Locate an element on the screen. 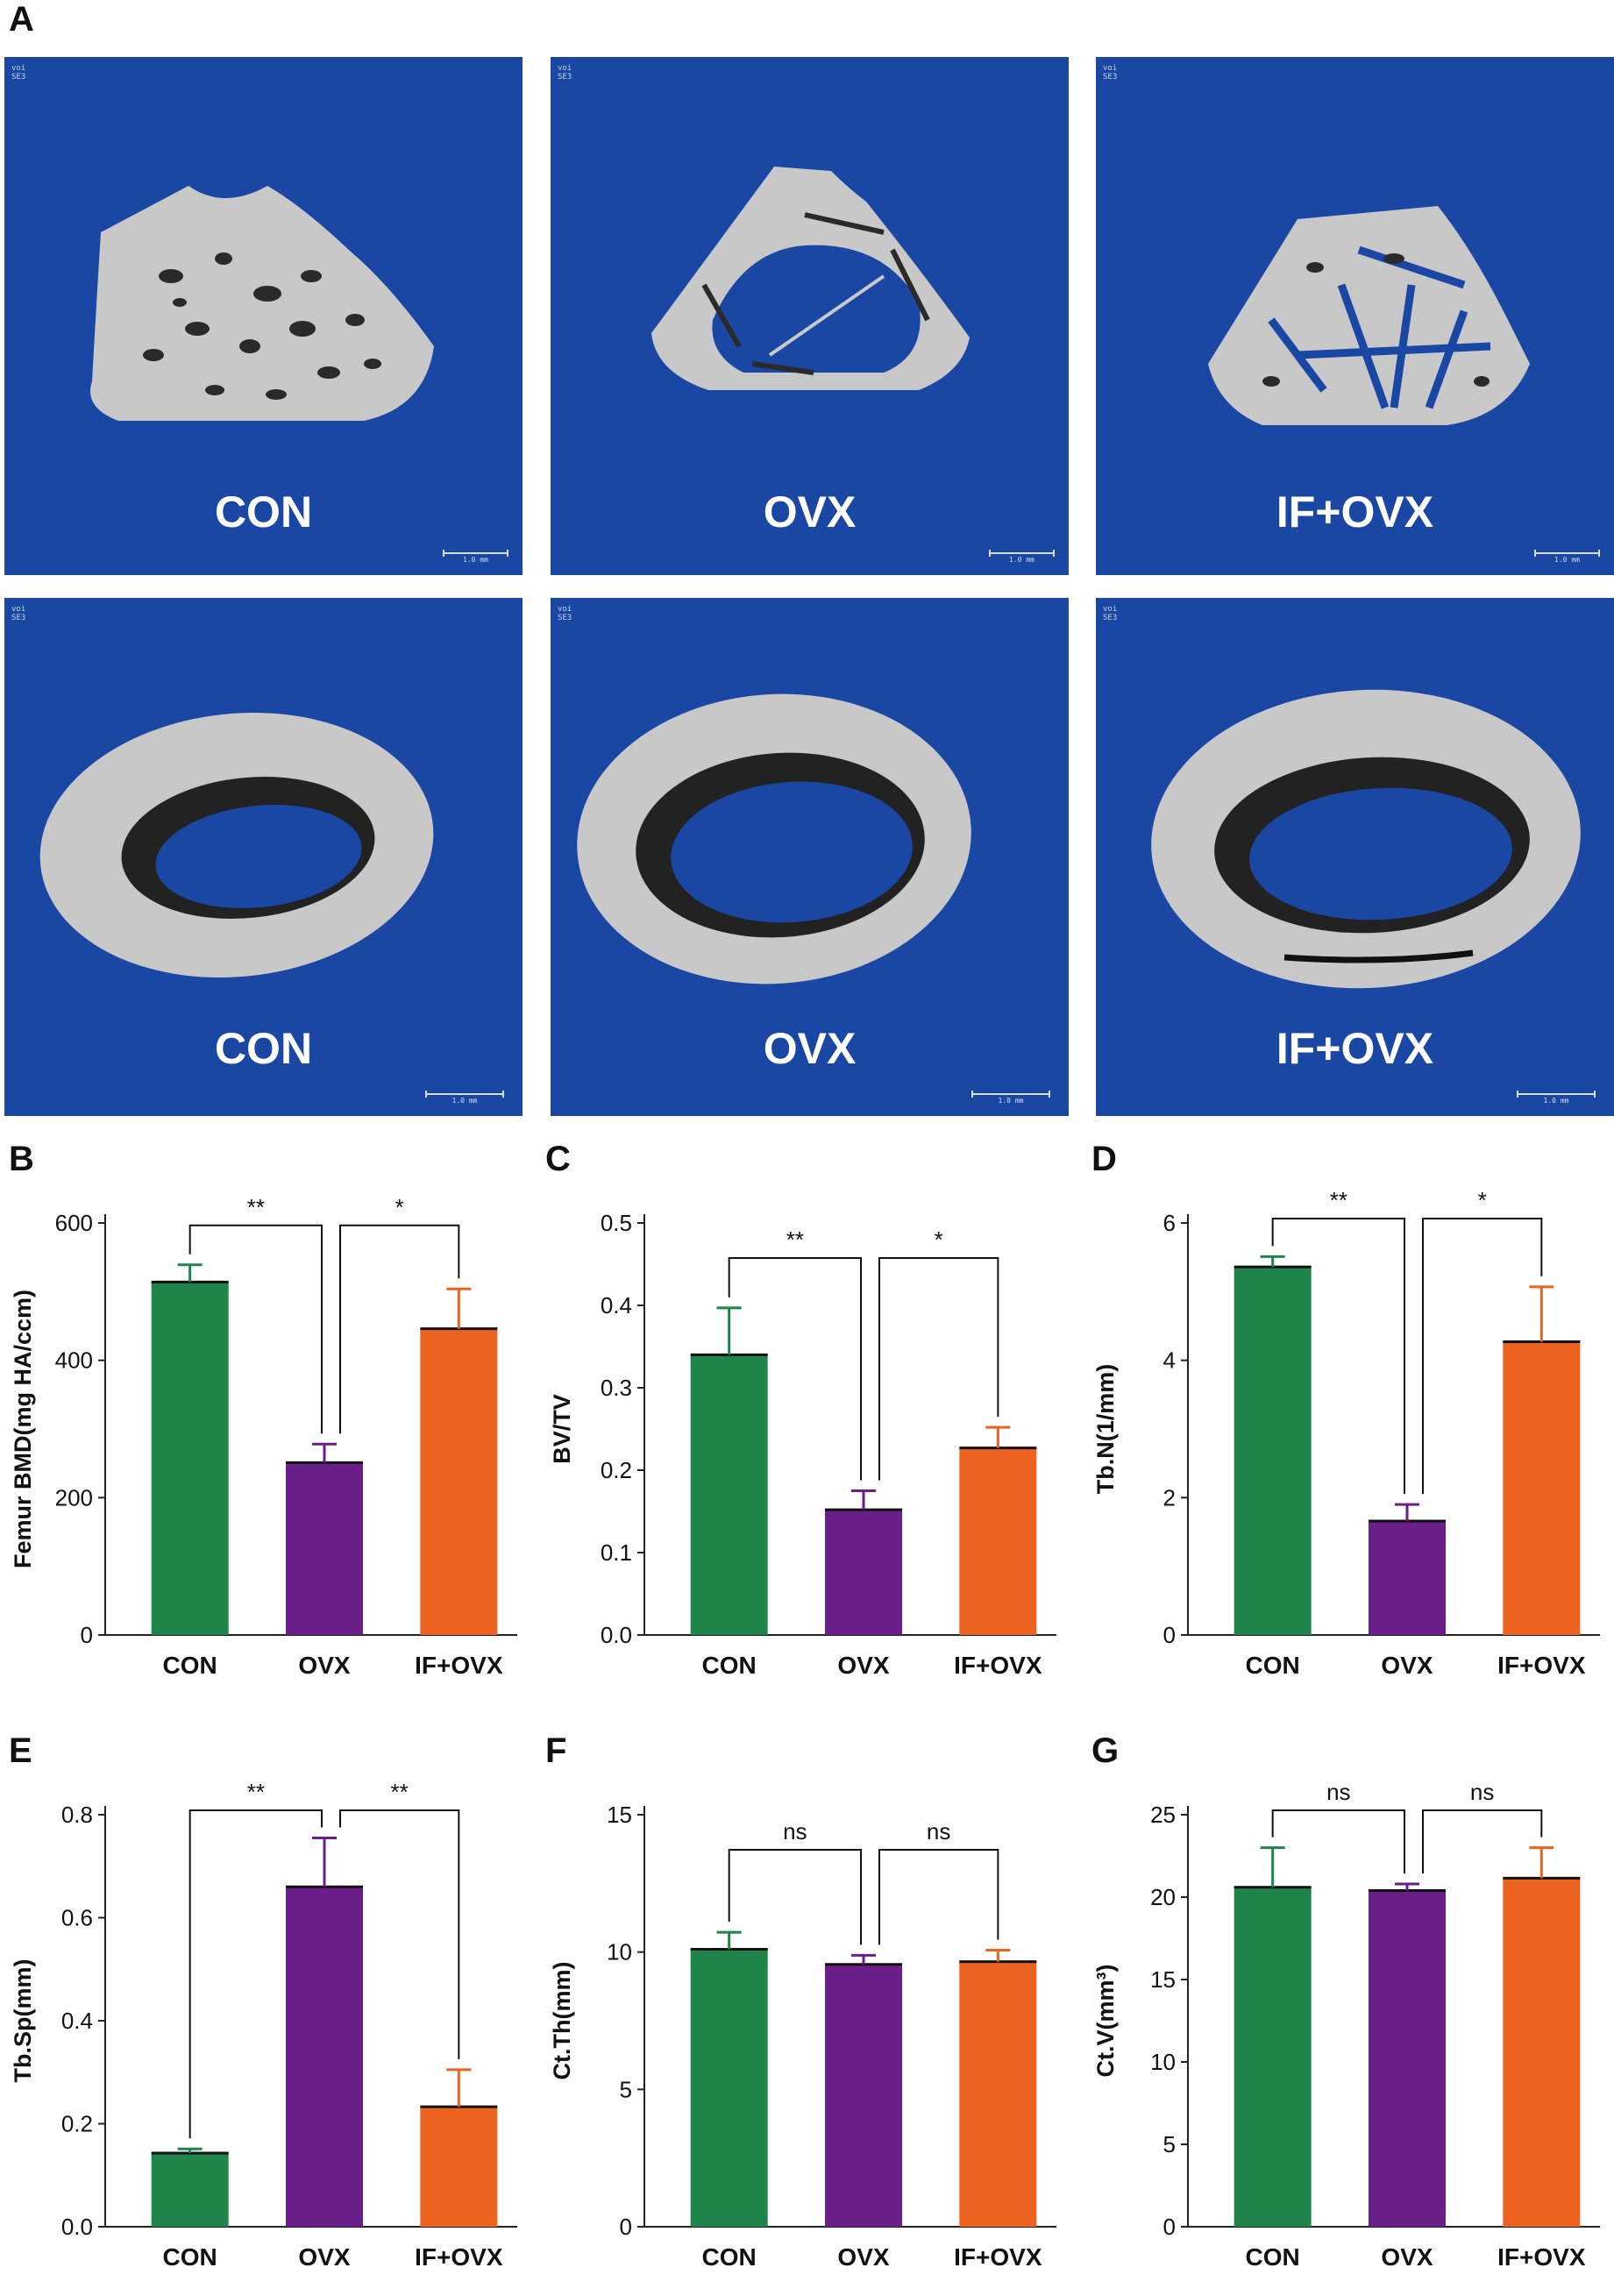  y-tick-label: 10 is located at coordinates (619, 1952).